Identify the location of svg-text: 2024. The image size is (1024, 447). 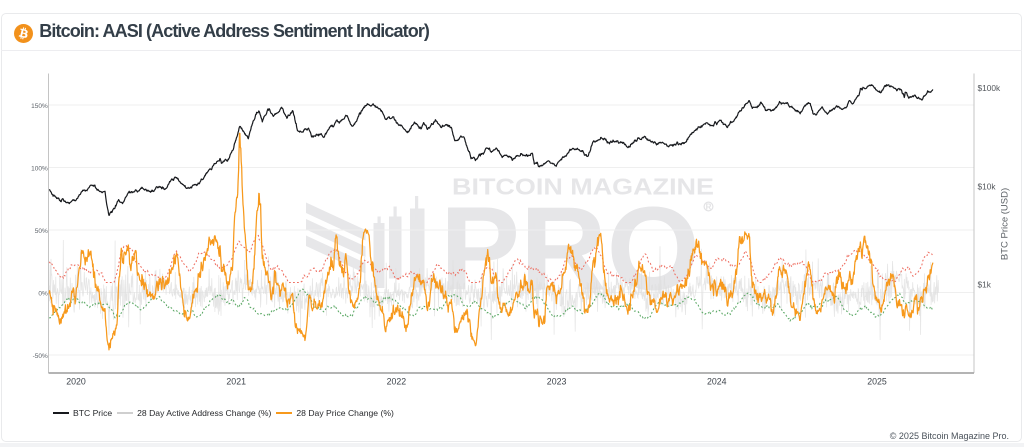
(717, 382).